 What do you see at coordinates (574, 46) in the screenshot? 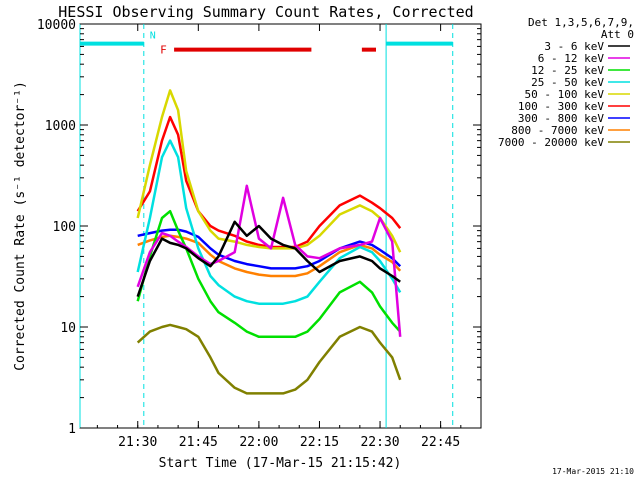
I see `legend-label-3-6-kev: 3 - 6 keV` at bounding box center [574, 46].